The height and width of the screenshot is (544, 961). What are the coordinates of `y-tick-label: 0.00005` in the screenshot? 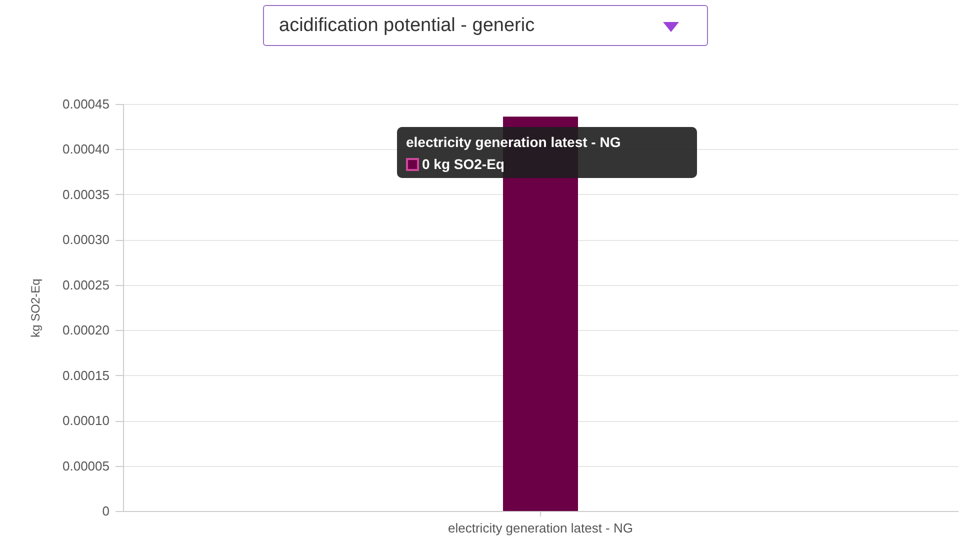 It's located at (86, 466).